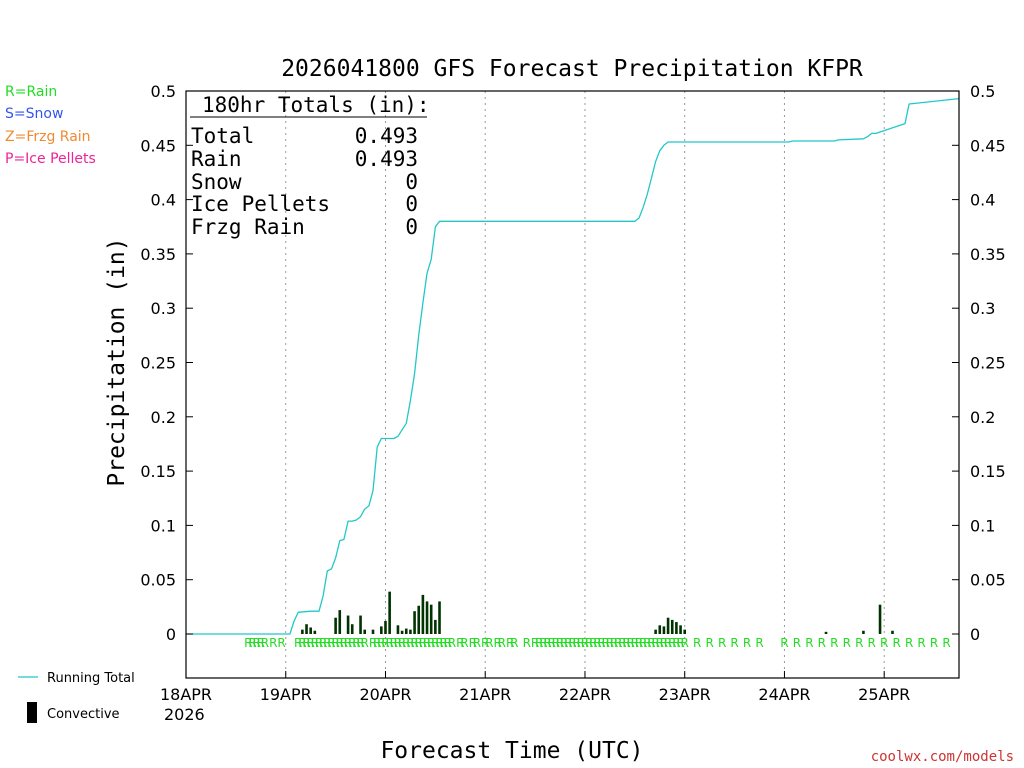 The width and height of the screenshot is (1024, 768). I want to click on legend-snow: S=Snow, so click(34, 114).